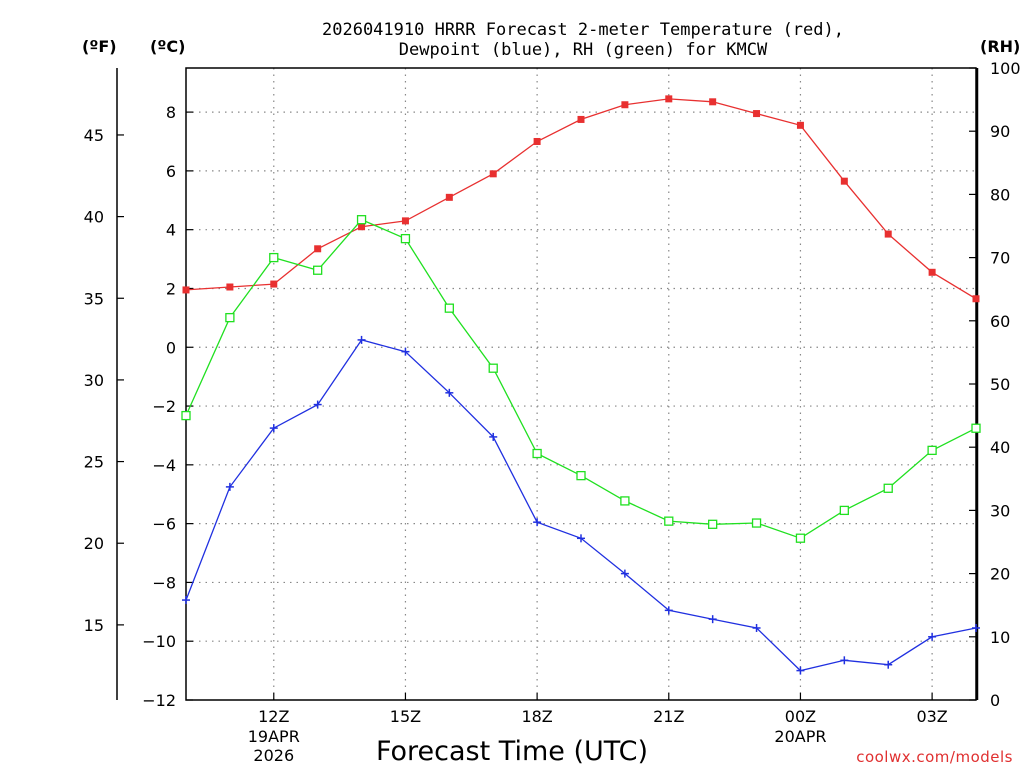  What do you see at coordinates (159, 700) in the screenshot?
I see `celsius-tick-label-10: −12` at bounding box center [159, 700].